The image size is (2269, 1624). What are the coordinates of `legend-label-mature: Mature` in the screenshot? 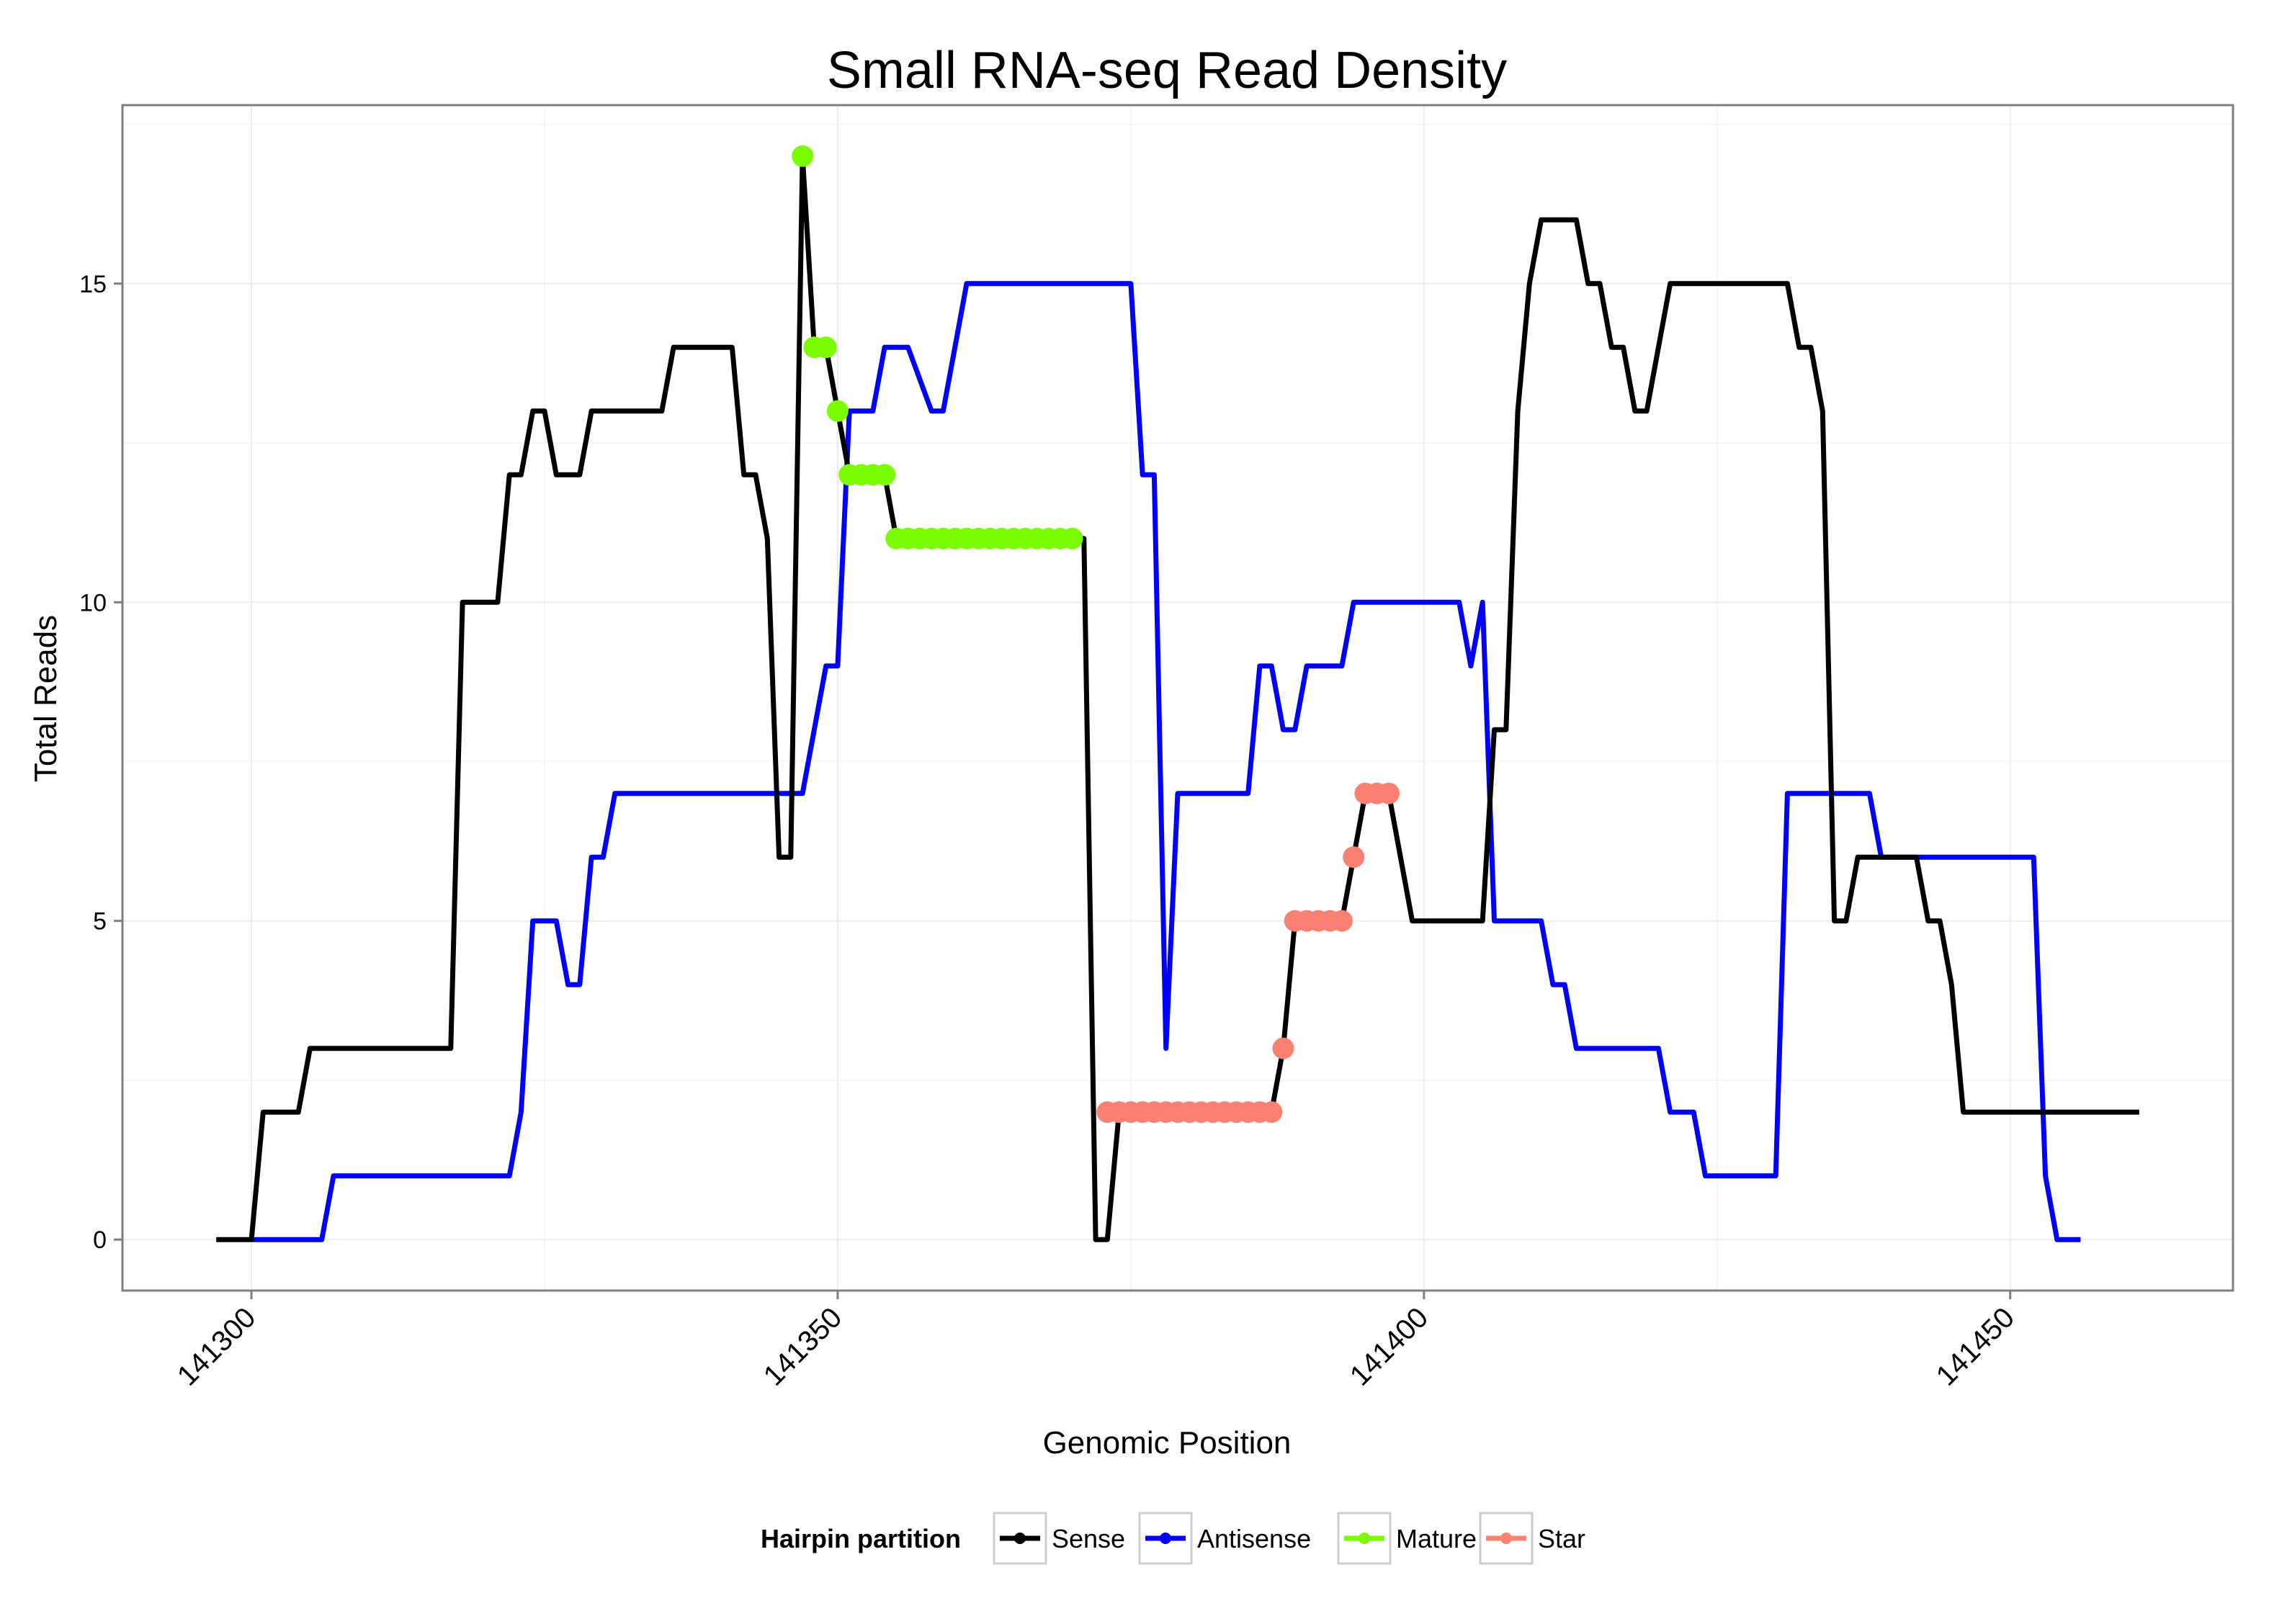 It's located at (1436, 1538).